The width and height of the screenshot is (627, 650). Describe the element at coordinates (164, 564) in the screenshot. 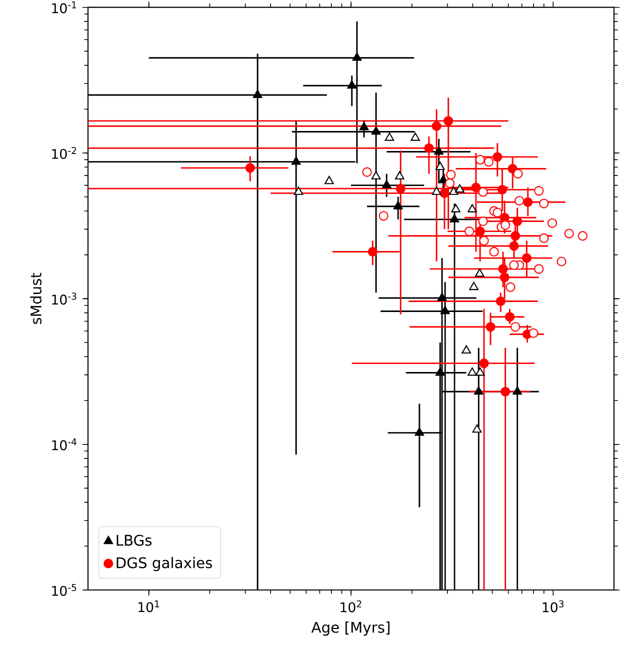

I see `legend-label: DGS galaxies` at that location.